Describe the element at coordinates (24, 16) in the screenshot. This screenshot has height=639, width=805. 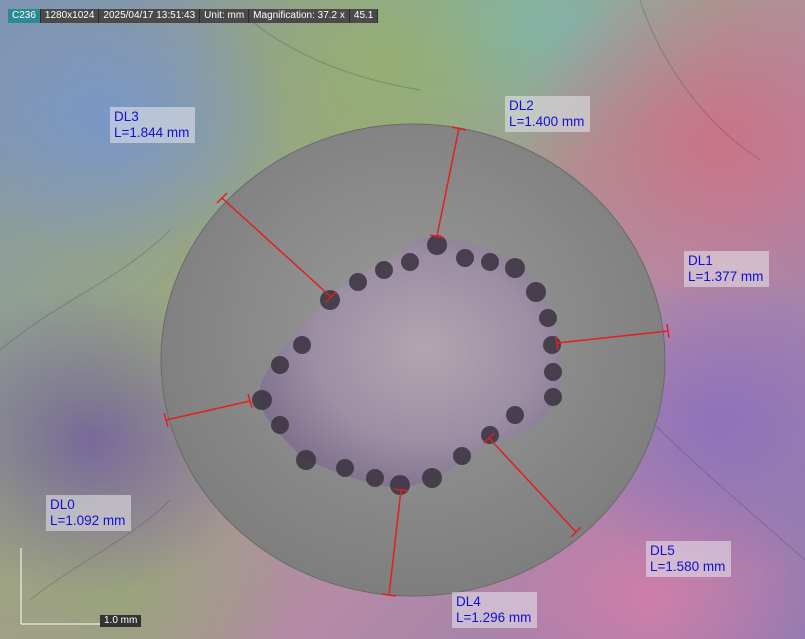
I see `camera-id: C236` at that location.